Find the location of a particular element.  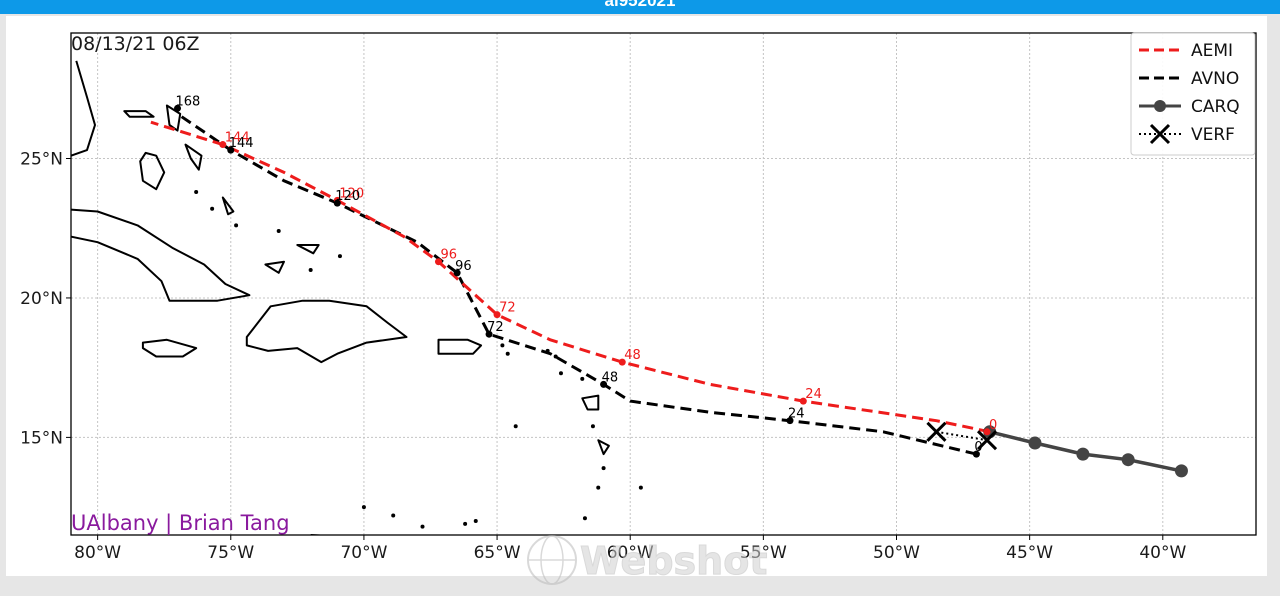

legend-label-avno: AVNO is located at coordinates (1215, 79).